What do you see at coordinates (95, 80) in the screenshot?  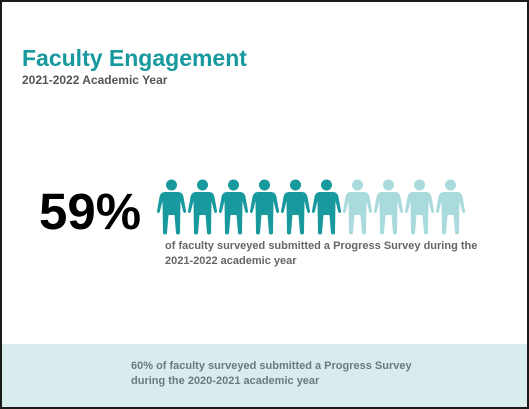 I see `page-subtitle: 2021-2022 Academic Year` at bounding box center [95, 80].